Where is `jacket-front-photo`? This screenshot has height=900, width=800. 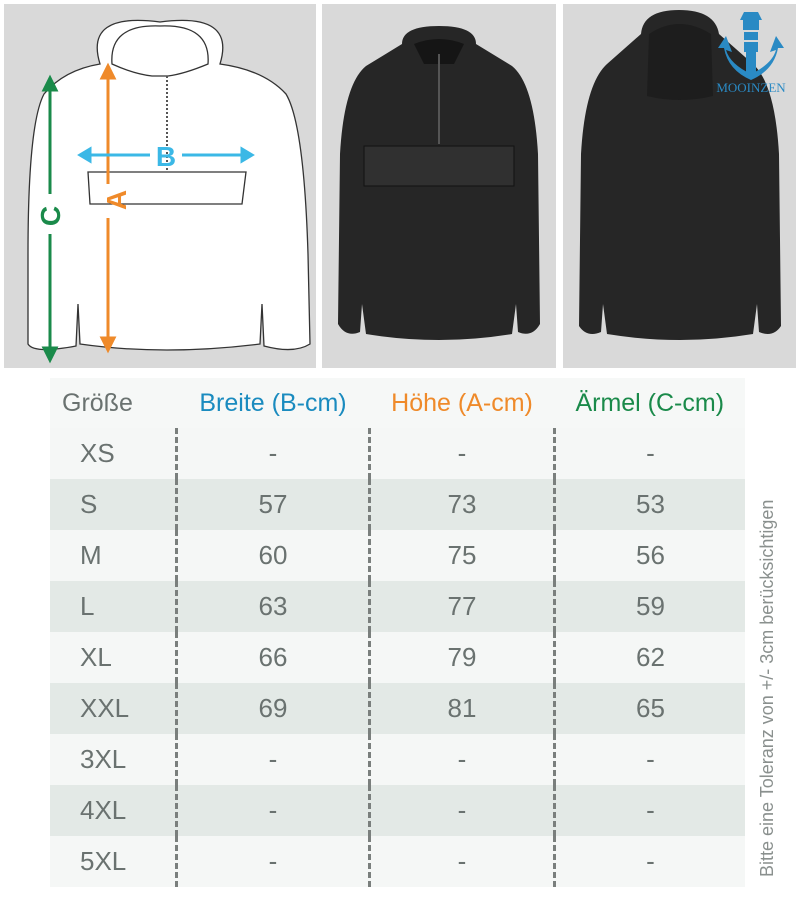 jacket-front-photo is located at coordinates (439, 186).